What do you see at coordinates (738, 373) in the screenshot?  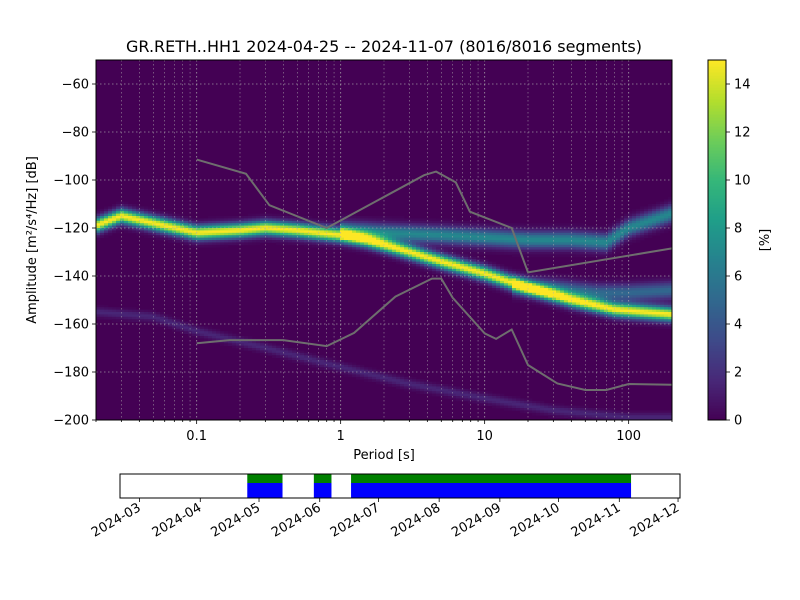 I see `colorbar-tick-label: 2` at bounding box center [738, 373].